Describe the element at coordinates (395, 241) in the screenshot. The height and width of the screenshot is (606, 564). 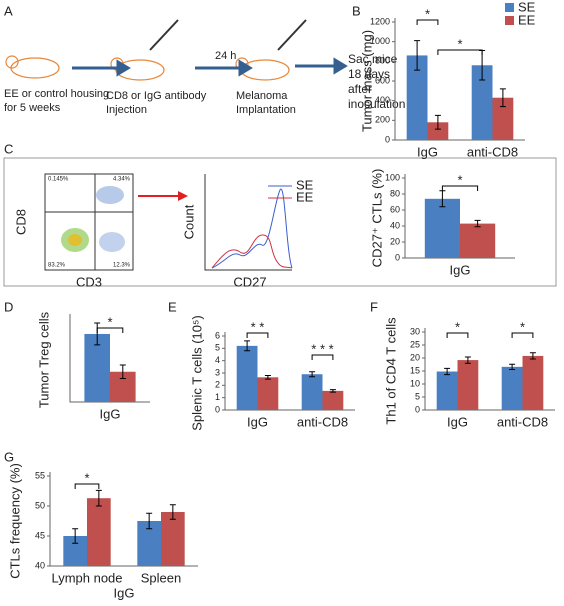
I see `y-tick-label: 20` at that location.